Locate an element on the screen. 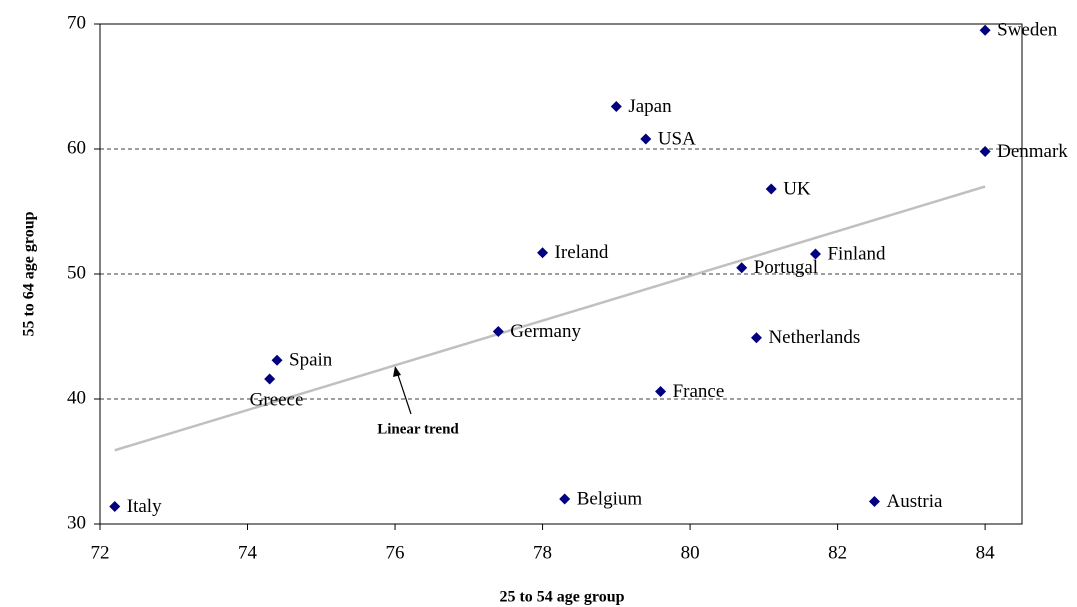 This screenshot has height=607, width=1077. point-label: USA is located at coordinates (677, 138).